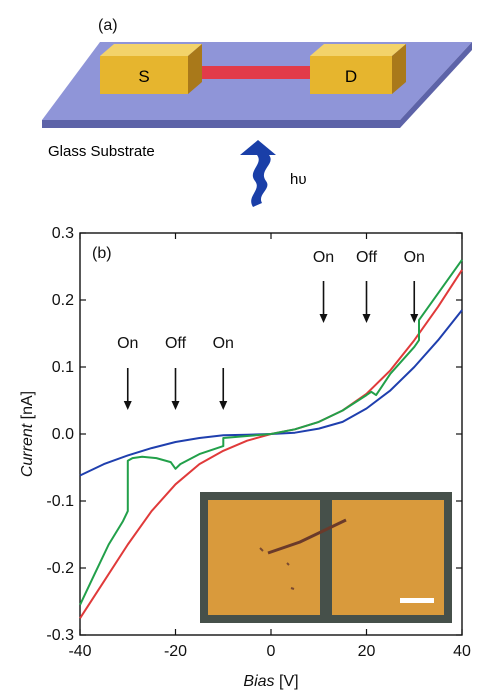  Describe the element at coordinates (277, 568) in the screenshot. I see `inset-debris` at that location.